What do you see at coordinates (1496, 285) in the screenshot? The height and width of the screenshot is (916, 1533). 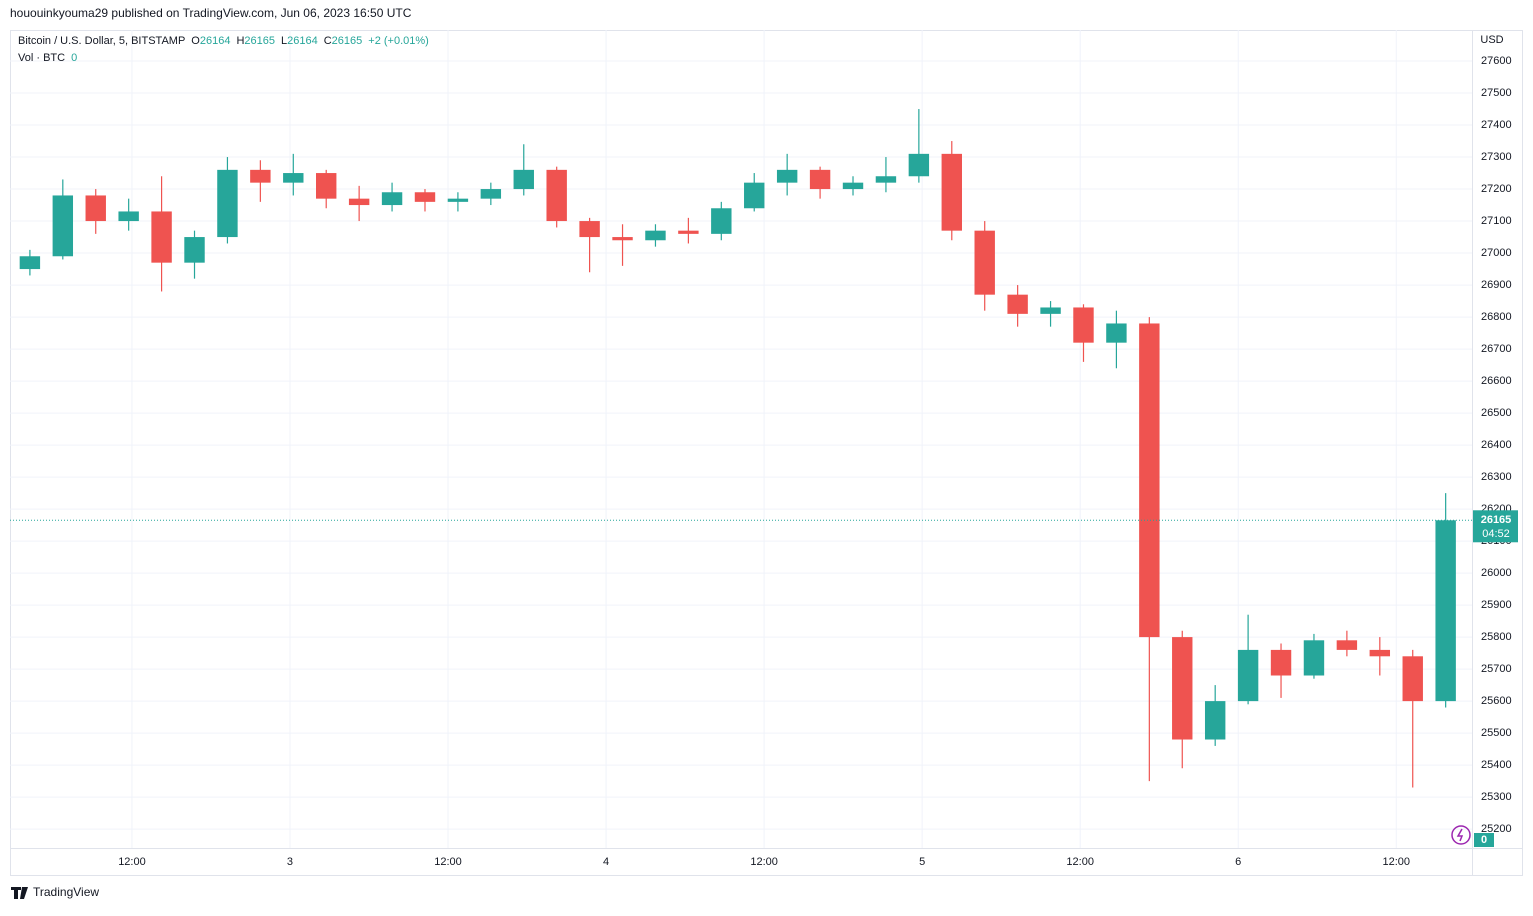 I see `y-tick-label: 26900` at bounding box center [1496, 285].